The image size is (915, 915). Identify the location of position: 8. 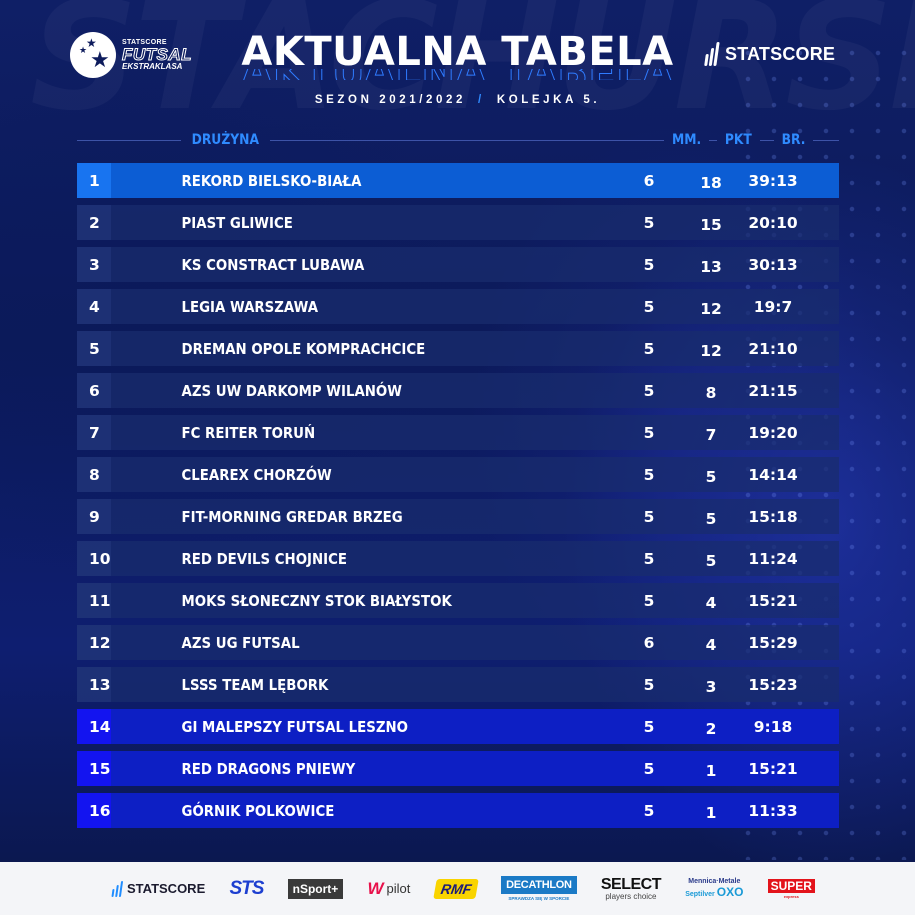
(94, 474).